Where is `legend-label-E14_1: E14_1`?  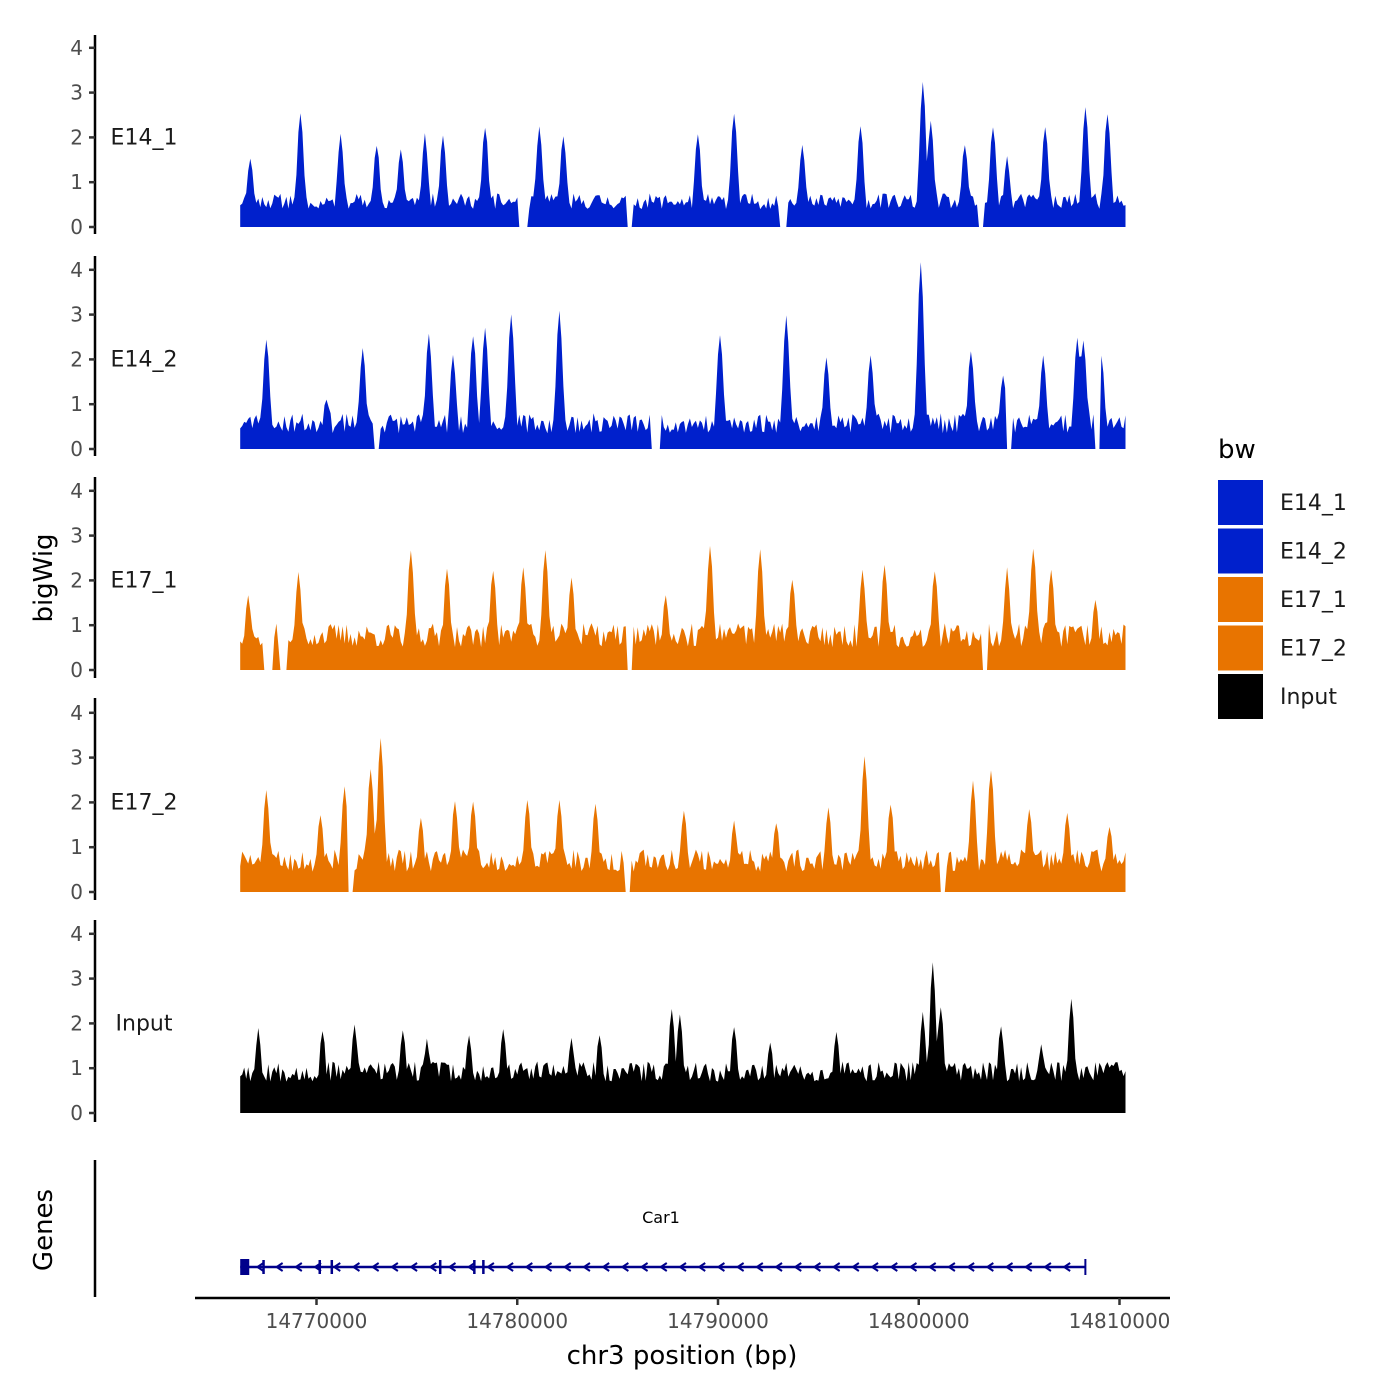
legend-label-E14_1: E14_1 is located at coordinates (1313, 503).